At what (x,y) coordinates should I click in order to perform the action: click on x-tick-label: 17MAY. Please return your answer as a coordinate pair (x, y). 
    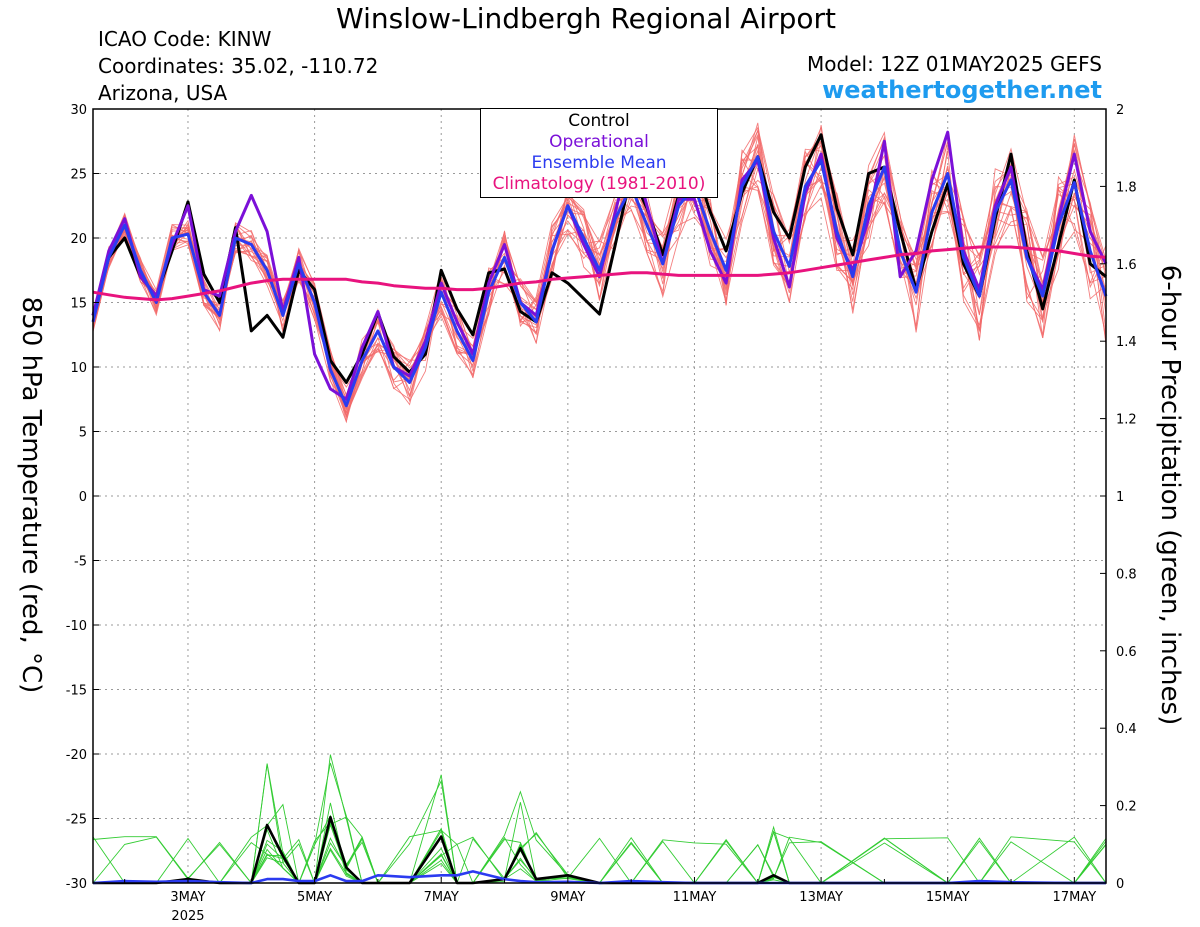
    Looking at the image, I should click on (1075, 897).